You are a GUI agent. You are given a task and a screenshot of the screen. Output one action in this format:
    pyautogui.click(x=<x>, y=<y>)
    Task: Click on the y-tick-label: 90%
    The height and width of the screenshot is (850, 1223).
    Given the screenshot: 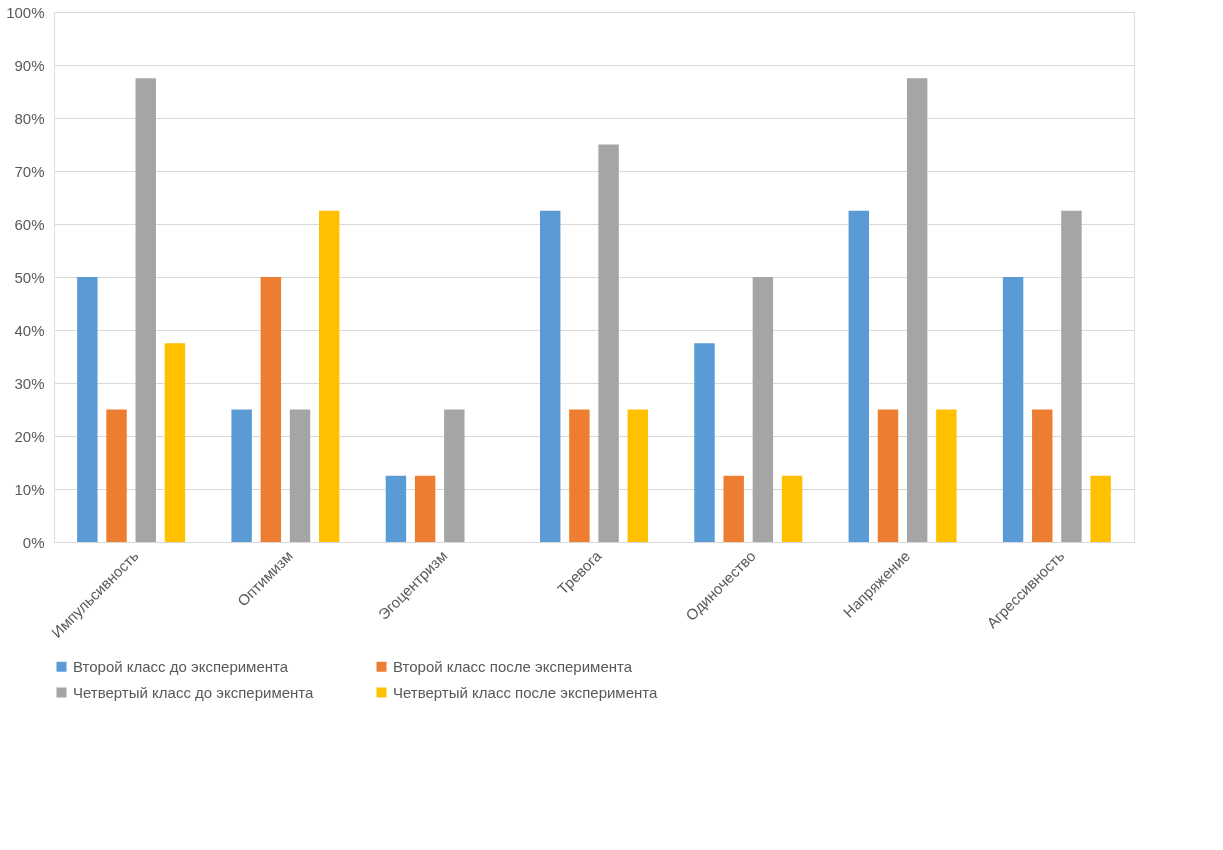 What is the action you would take?
    pyautogui.click(x=29, y=65)
    